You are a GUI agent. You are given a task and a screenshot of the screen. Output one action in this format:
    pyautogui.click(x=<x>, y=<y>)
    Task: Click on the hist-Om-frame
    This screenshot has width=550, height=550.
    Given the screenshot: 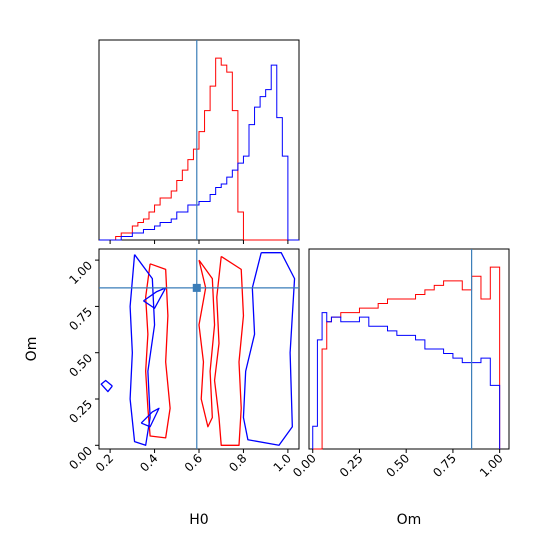 What is the action you would take?
    pyautogui.click(x=409, y=349)
    